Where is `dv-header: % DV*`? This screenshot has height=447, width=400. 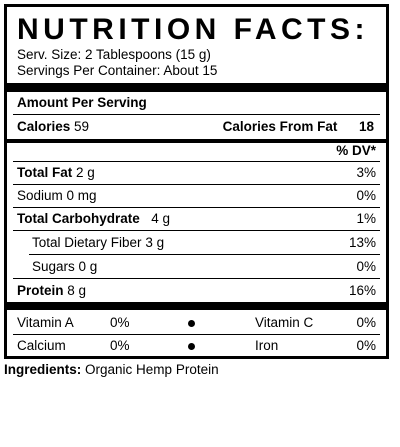
dv-header: % DV* is located at coordinates (356, 150).